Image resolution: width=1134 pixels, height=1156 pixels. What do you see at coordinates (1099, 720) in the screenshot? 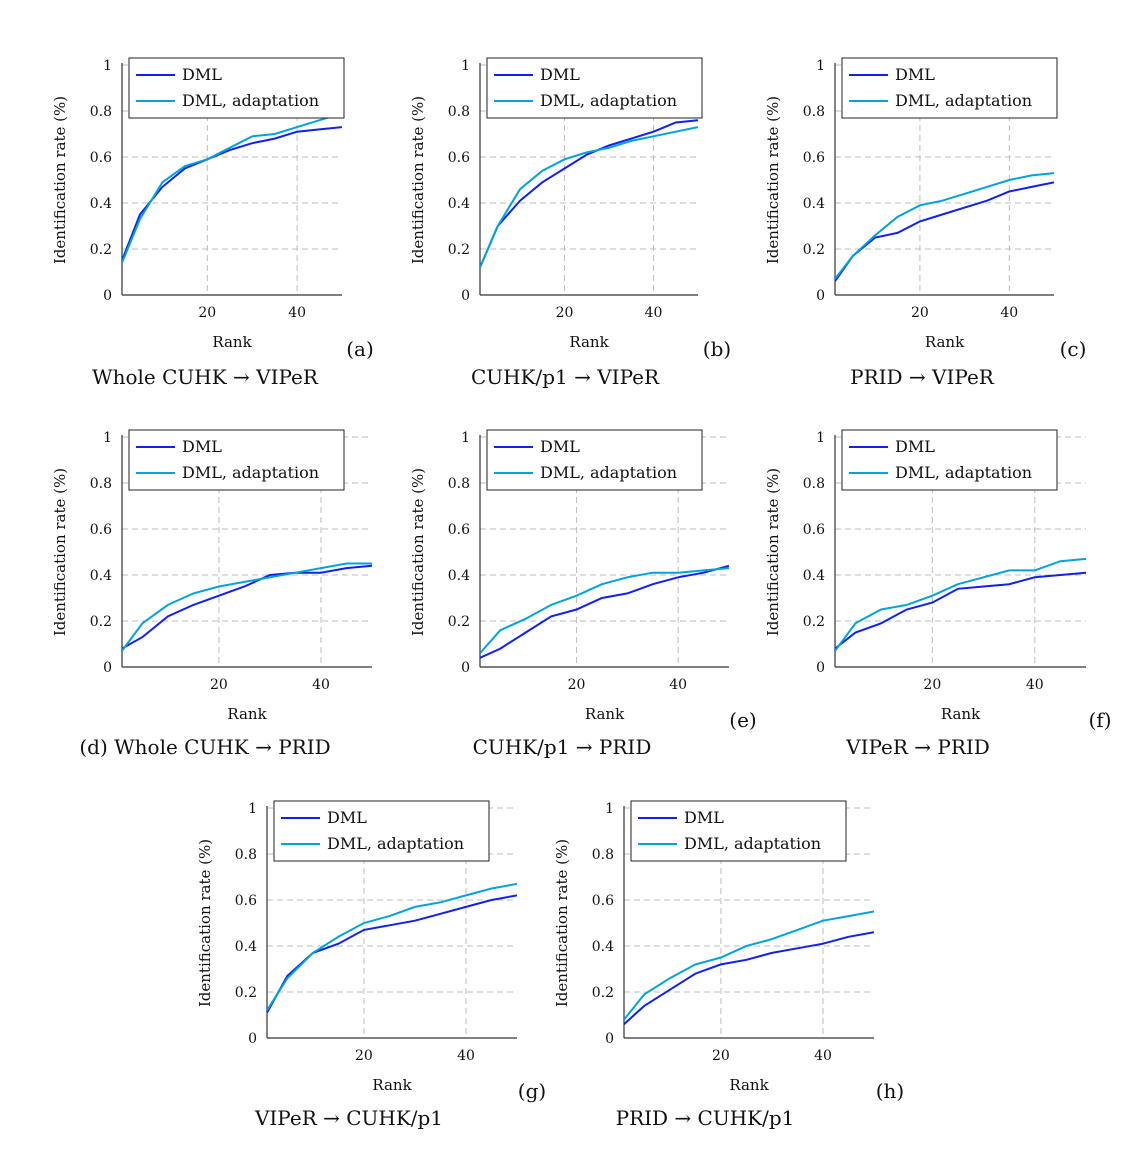
I see `subplot-tag: (f)` at bounding box center [1099, 720].